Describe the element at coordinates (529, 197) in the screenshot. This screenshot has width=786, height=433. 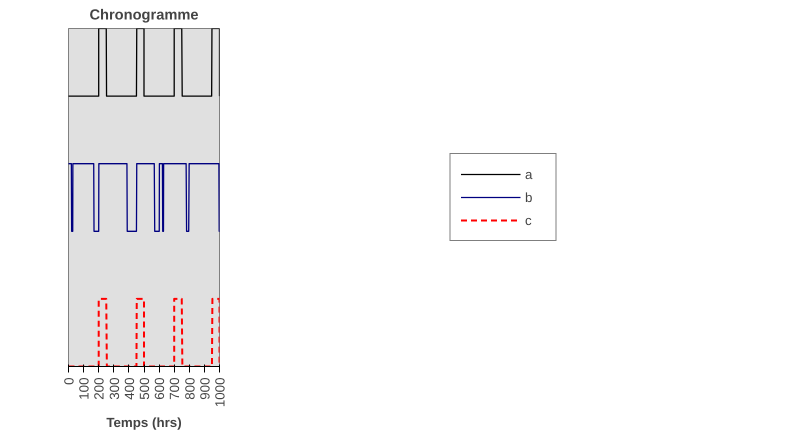
I see `legend-label: b` at that location.